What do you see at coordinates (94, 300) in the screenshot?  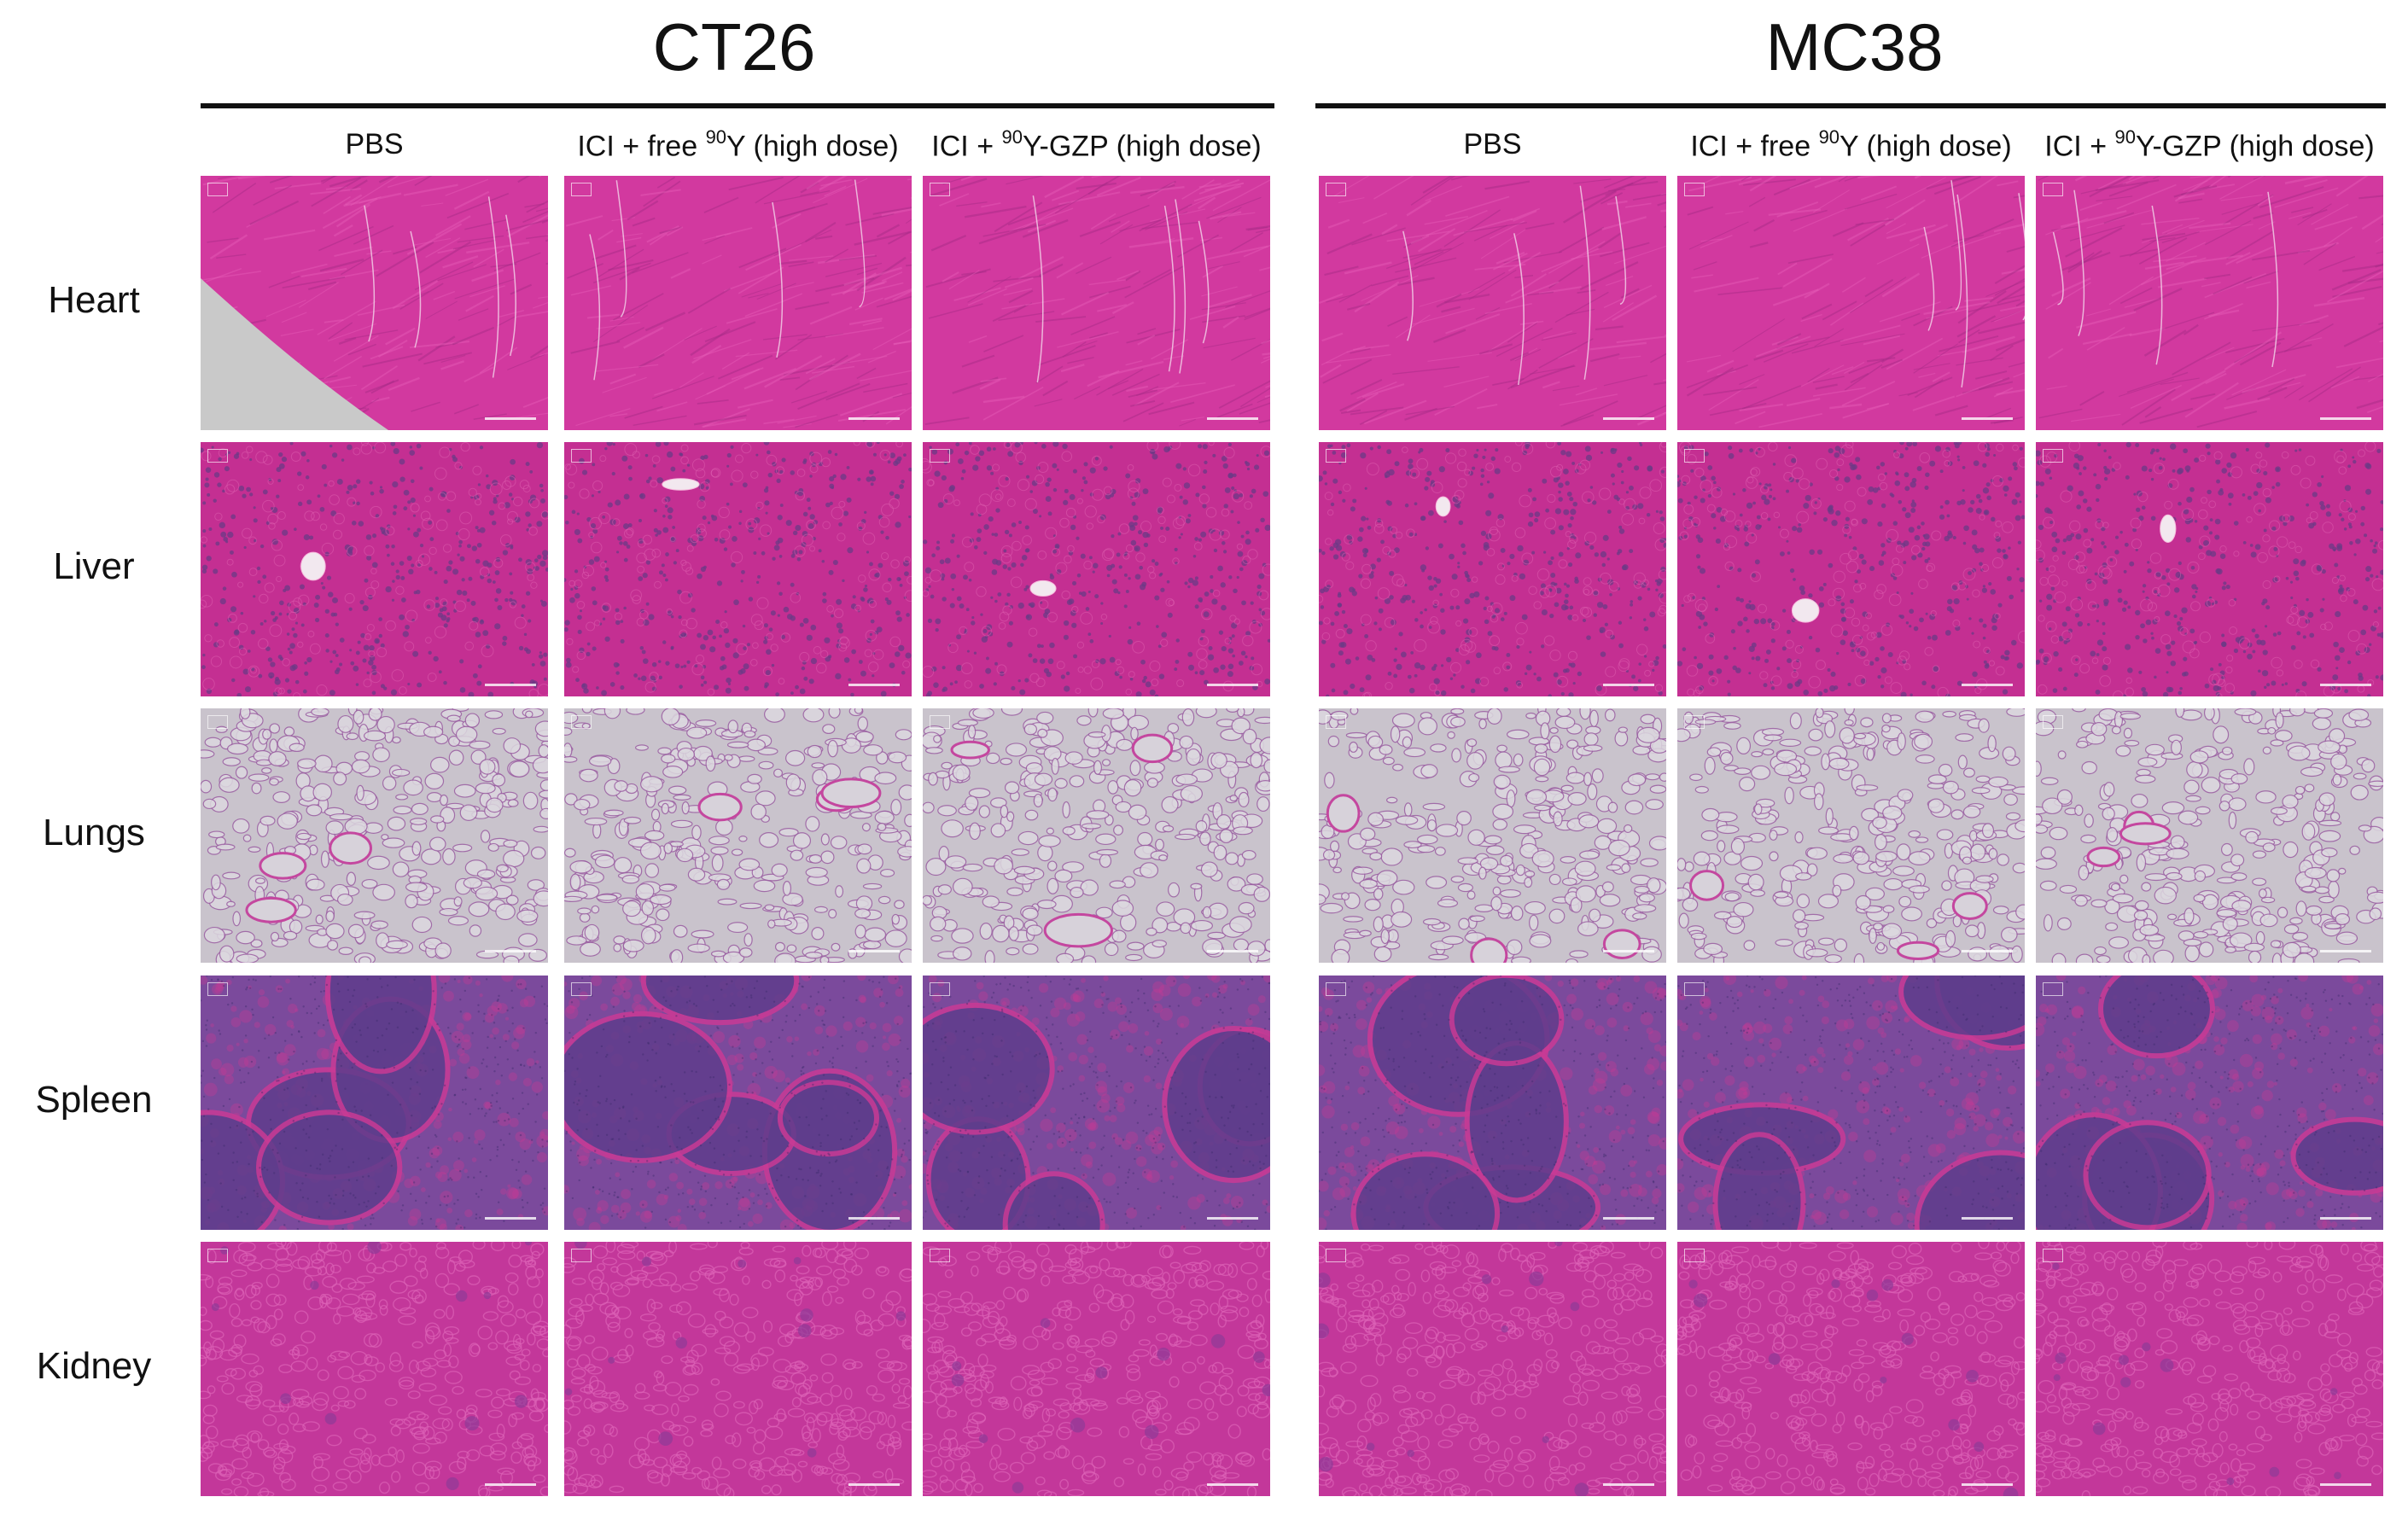 I see `row-label-heart: Heart` at bounding box center [94, 300].